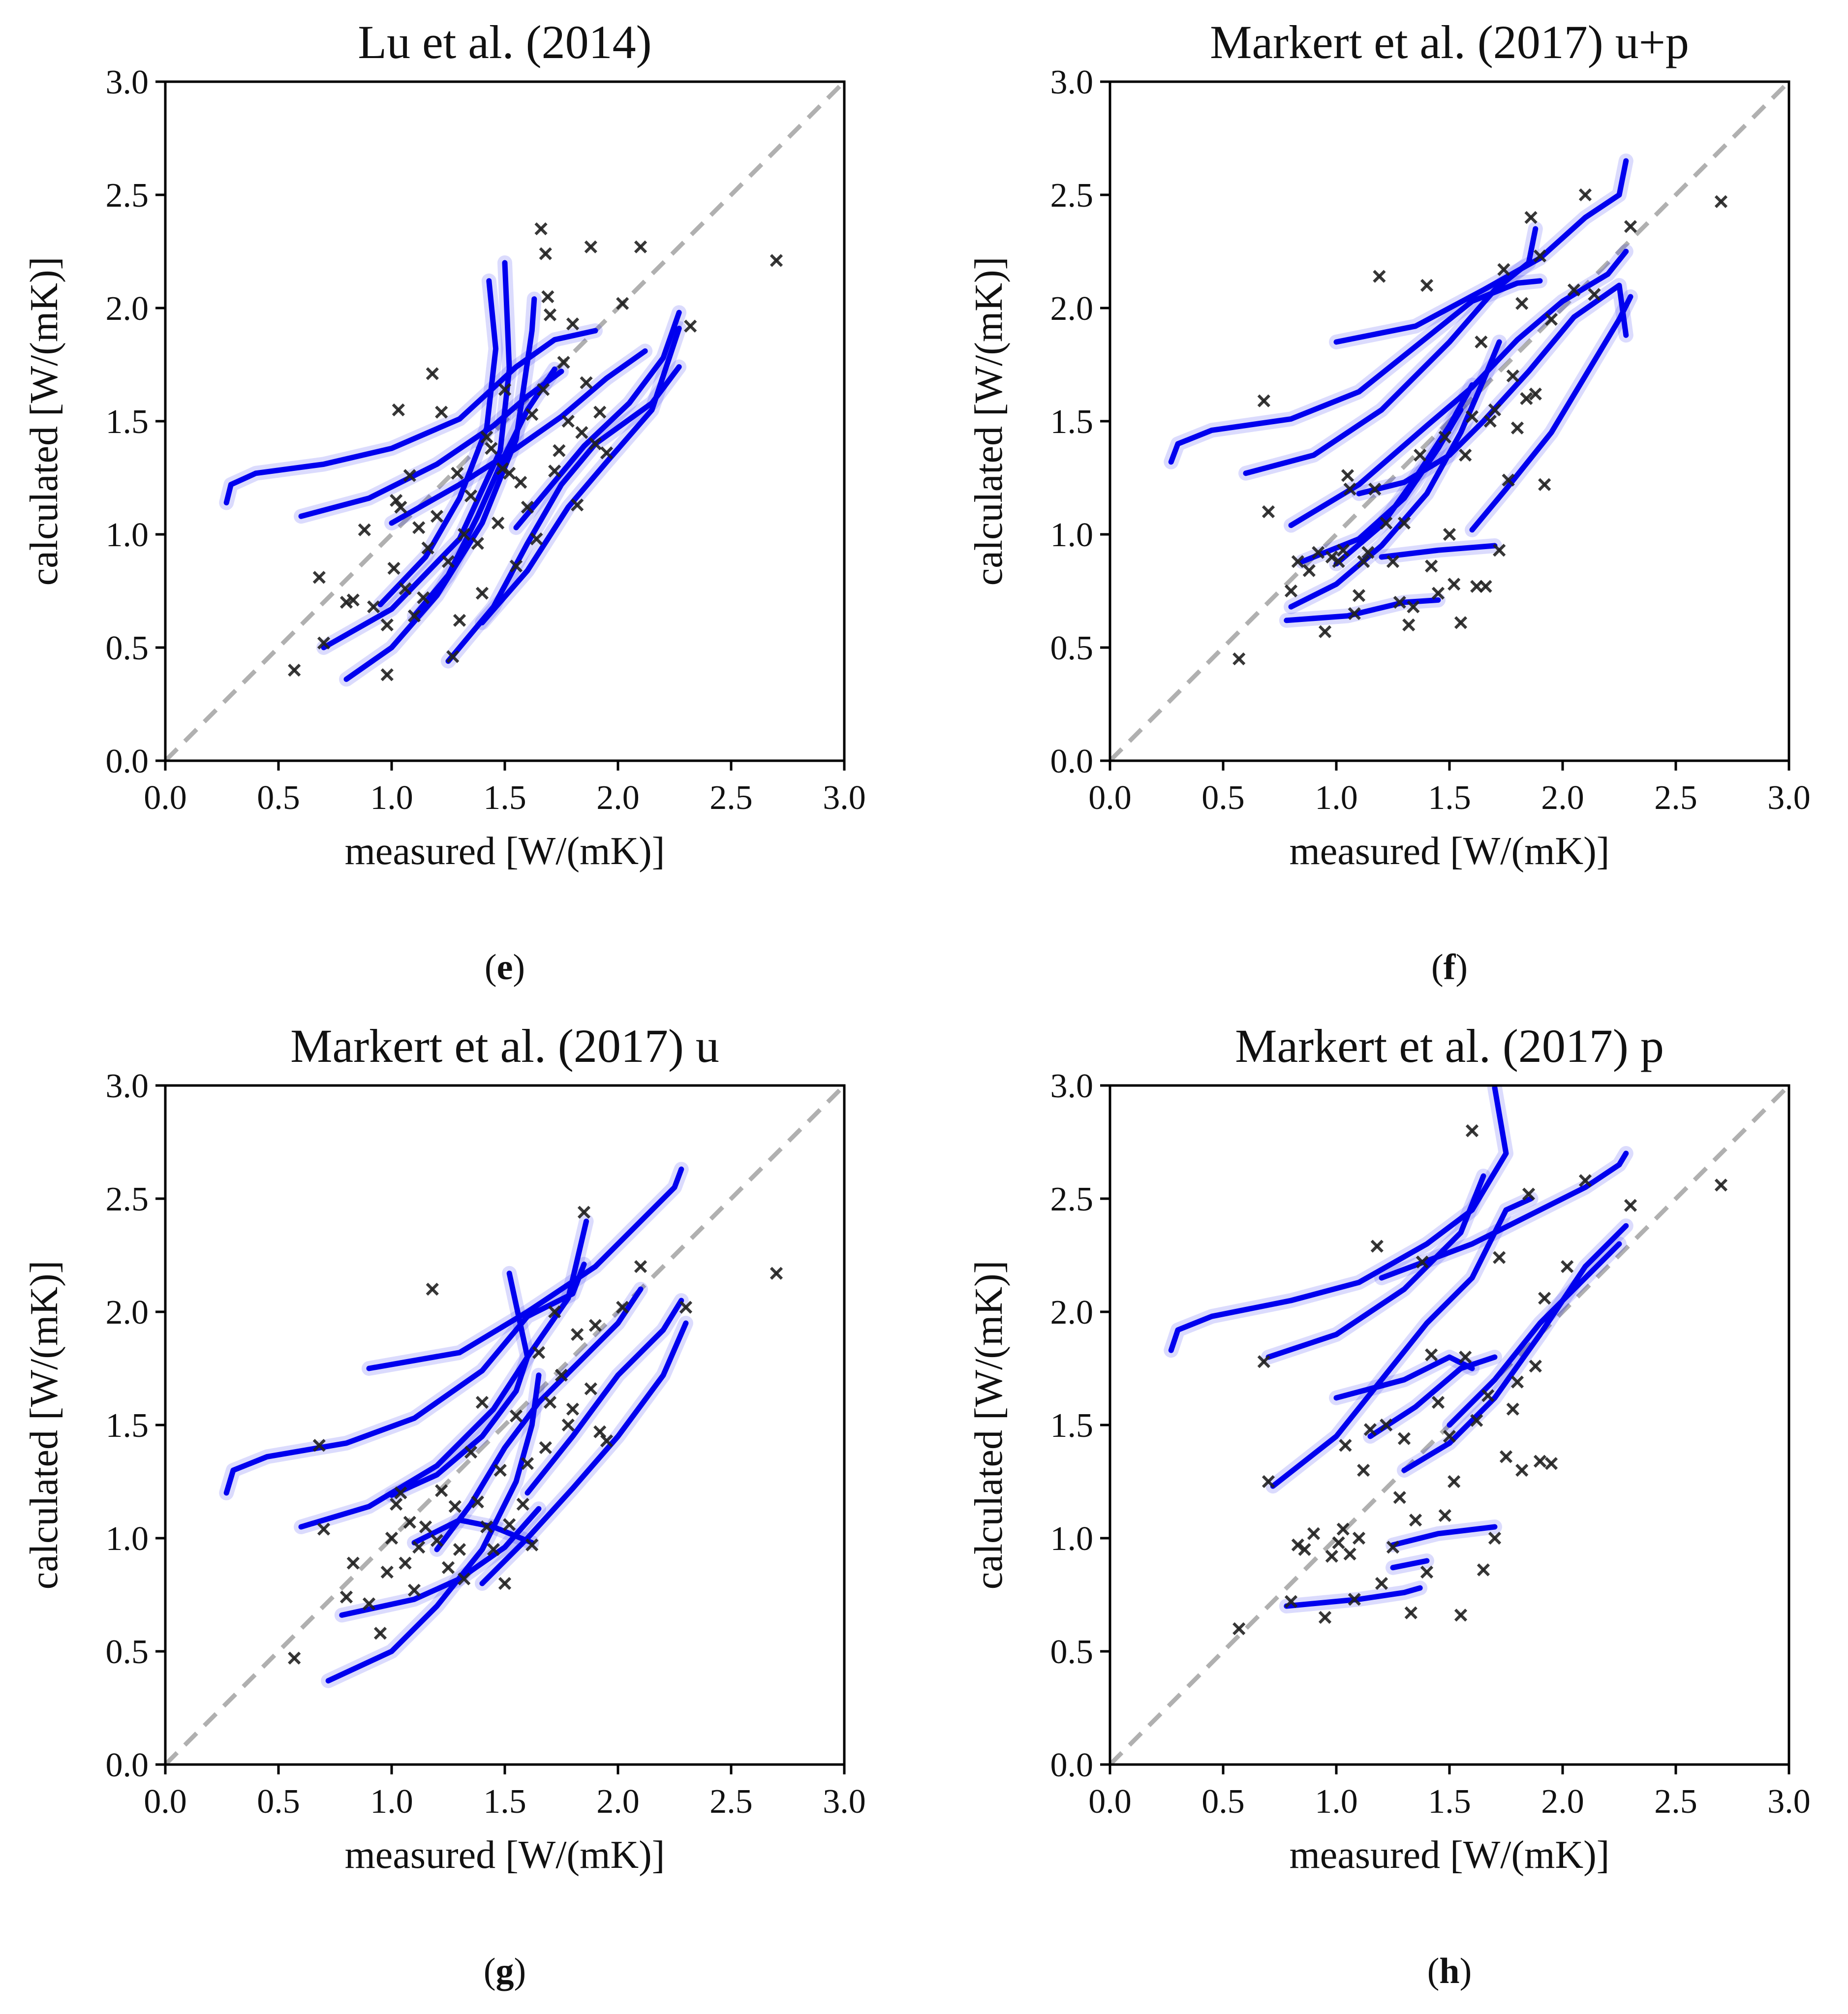 This screenshot has width=1848, height=2014. Describe the element at coordinates (1110, 798) in the screenshot. I see `x-tick-label: 0.0` at that location.